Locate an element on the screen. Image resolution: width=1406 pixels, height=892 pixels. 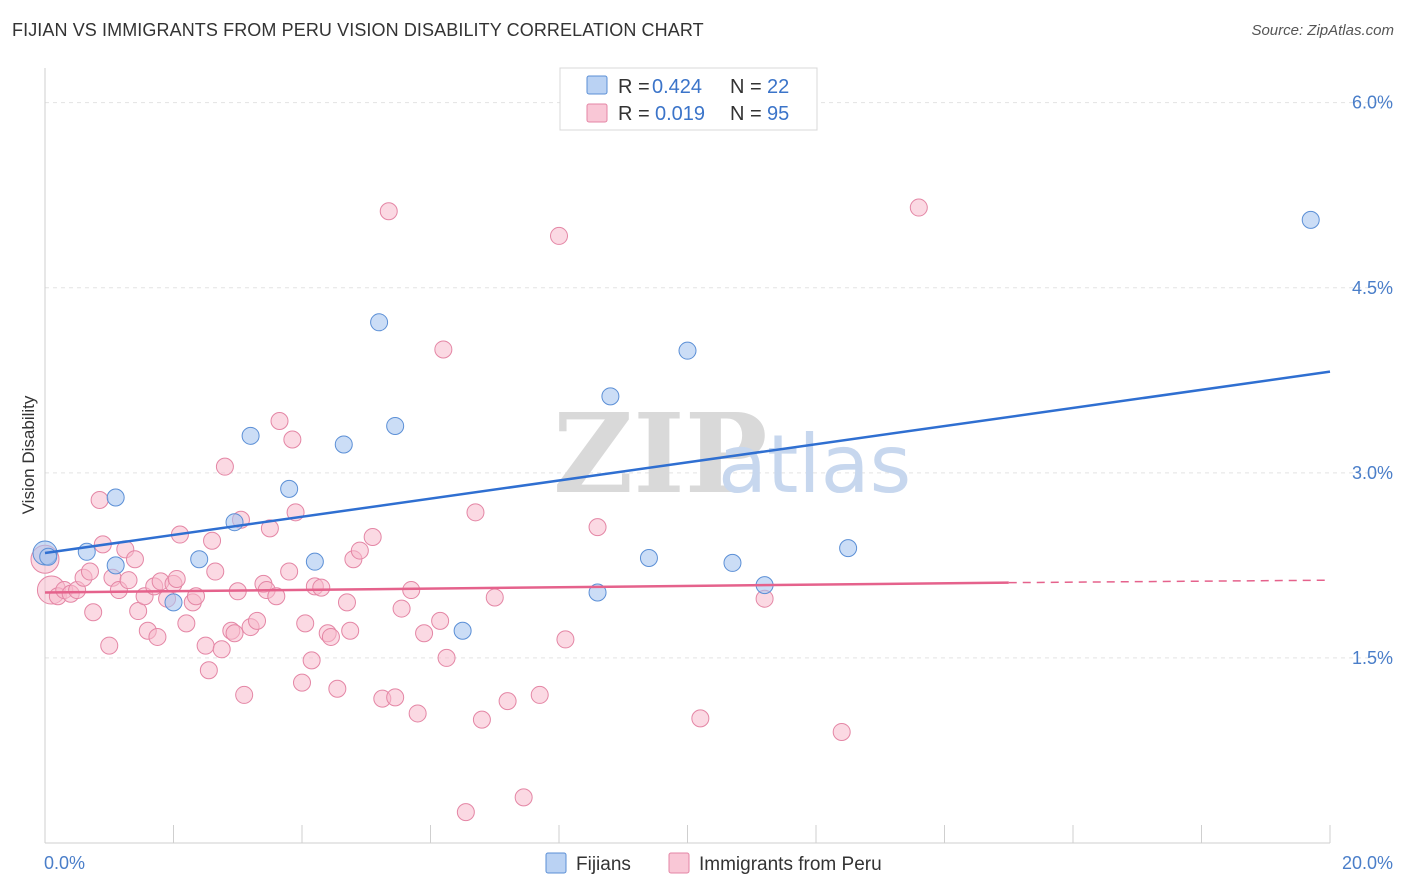
peru-trend-line is located at coordinates (526, 587).